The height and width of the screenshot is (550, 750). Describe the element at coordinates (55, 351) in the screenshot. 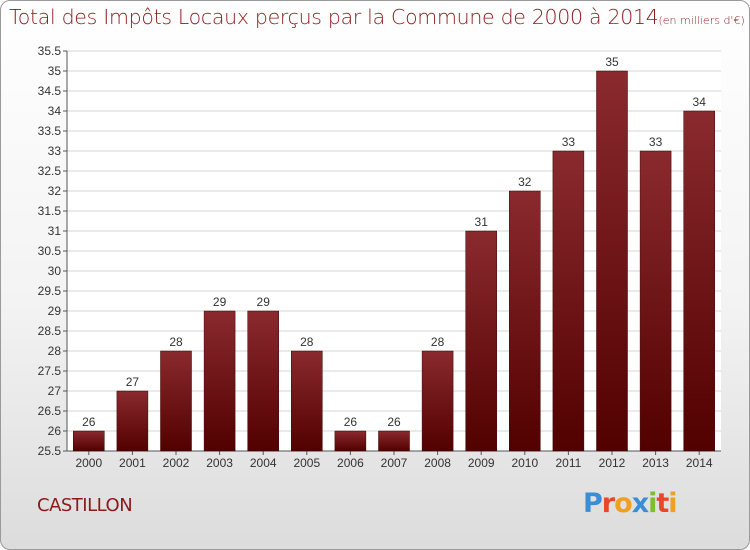

I see `y-tick-label: 28` at that location.